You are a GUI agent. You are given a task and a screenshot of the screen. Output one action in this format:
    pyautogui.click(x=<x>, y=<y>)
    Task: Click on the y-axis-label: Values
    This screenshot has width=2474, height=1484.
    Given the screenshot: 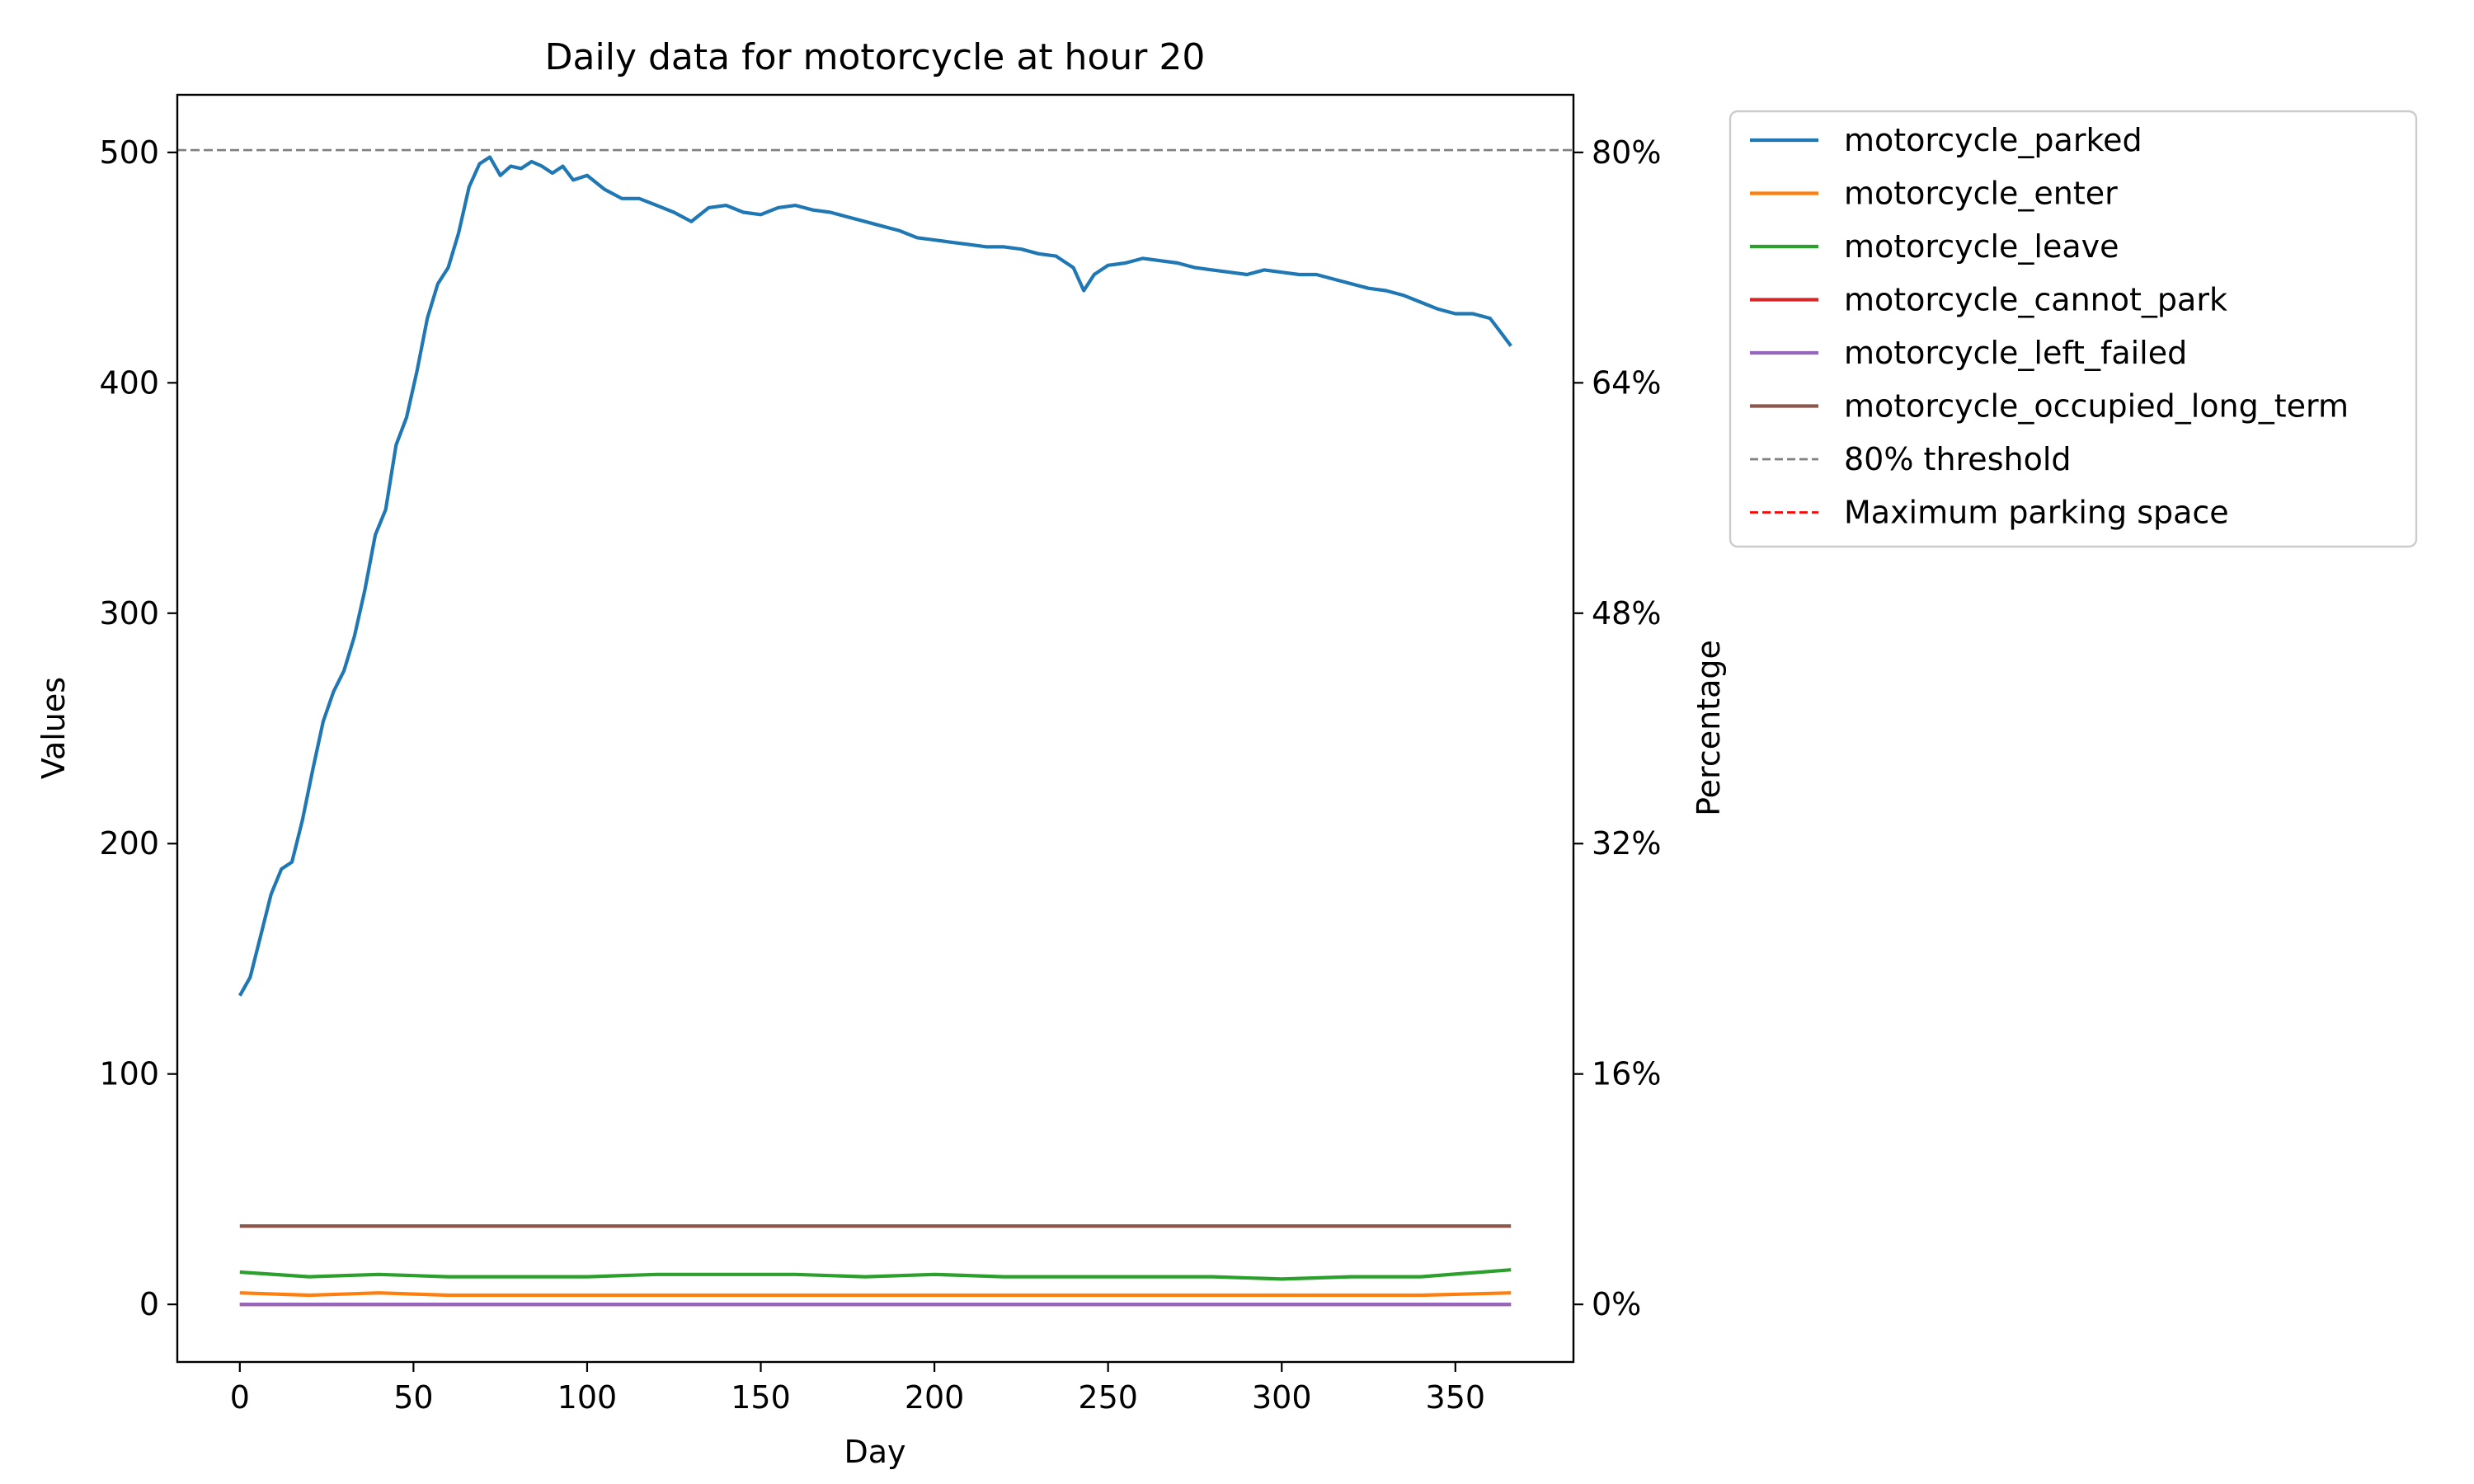 What is the action you would take?
    pyautogui.click(x=53, y=728)
    